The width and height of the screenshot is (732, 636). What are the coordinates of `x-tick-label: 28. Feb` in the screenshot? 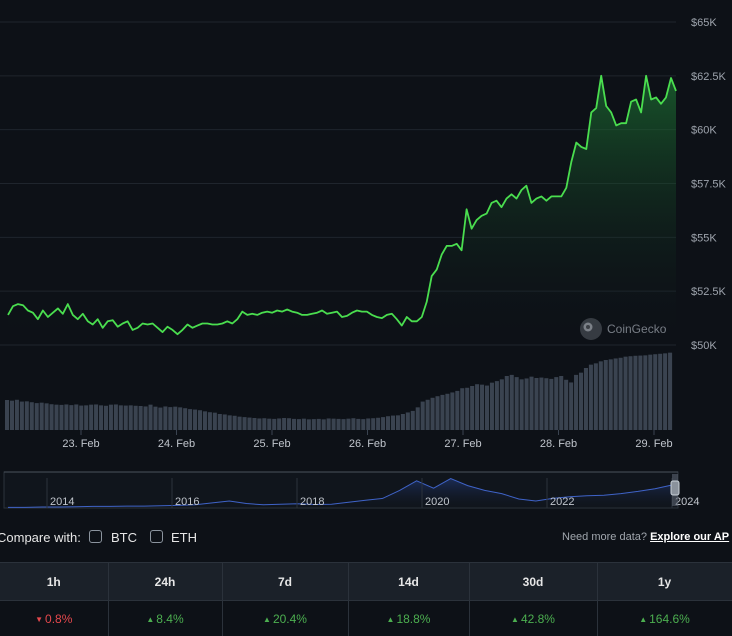 It's located at (558, 444).